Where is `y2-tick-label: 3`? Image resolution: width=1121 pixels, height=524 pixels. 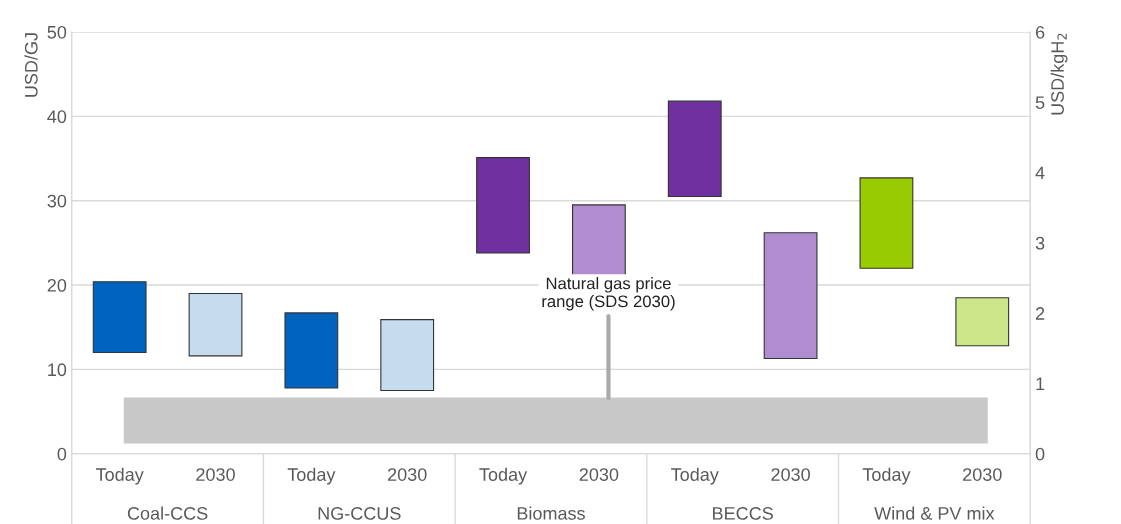
y2-tick-label: 3 is located at coordinates (1040, 243).